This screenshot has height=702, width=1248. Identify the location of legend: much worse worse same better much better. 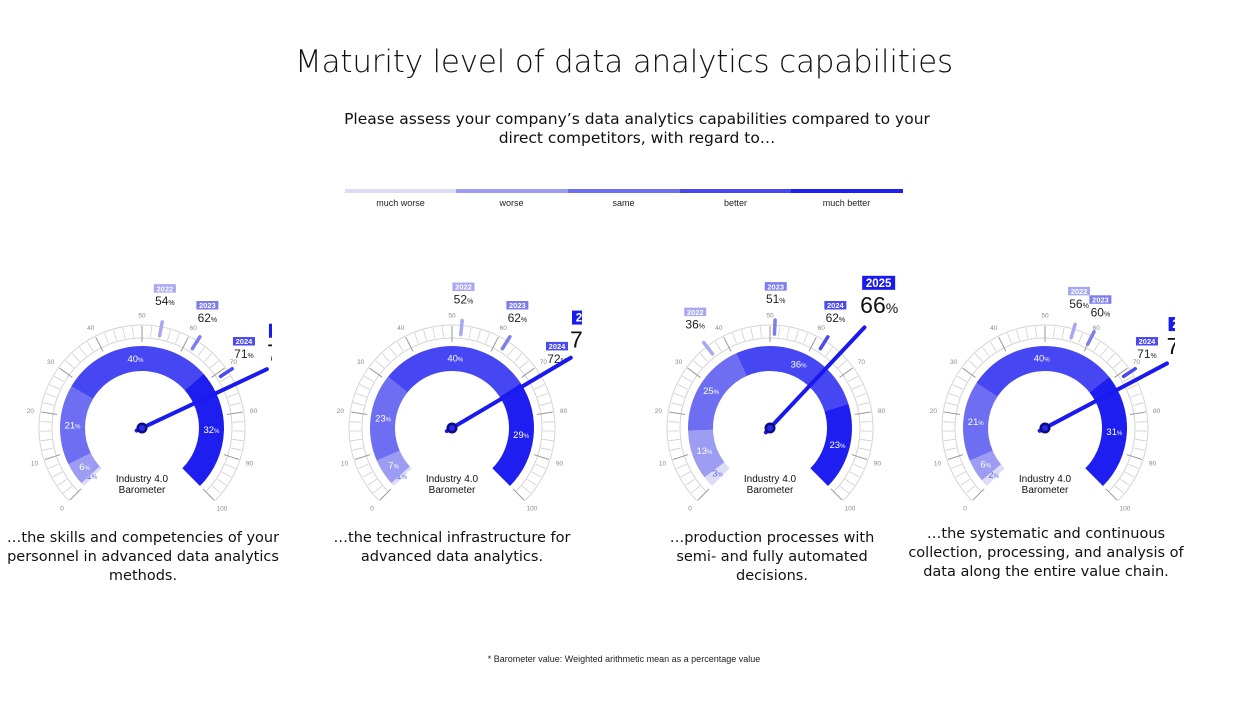
(624, 204).